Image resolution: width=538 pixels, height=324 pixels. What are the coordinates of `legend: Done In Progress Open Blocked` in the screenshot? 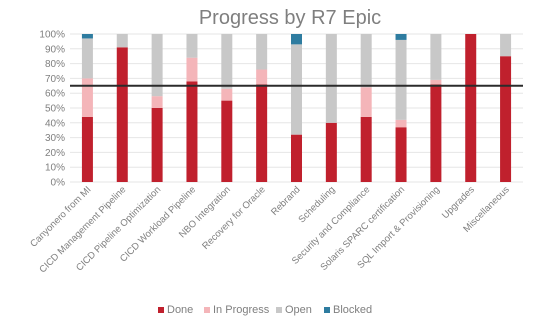 It's located at (265, 310).